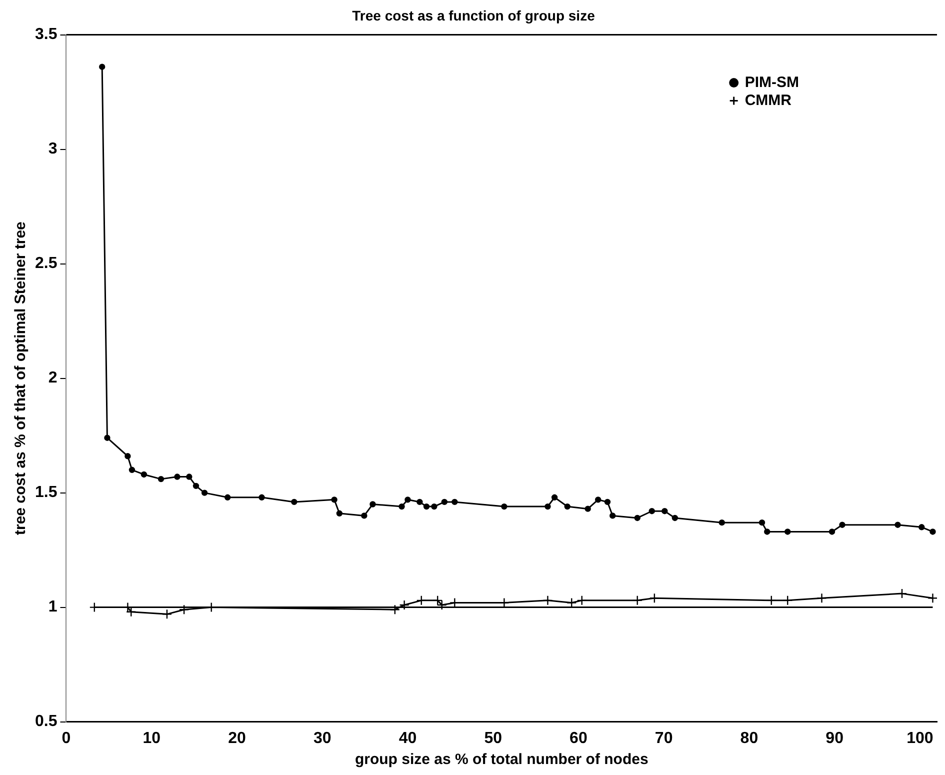 Image resolution: width=945 pixels, height=775 pixels. I want to click on y-tick-label: 3.5, so click(46, 35).